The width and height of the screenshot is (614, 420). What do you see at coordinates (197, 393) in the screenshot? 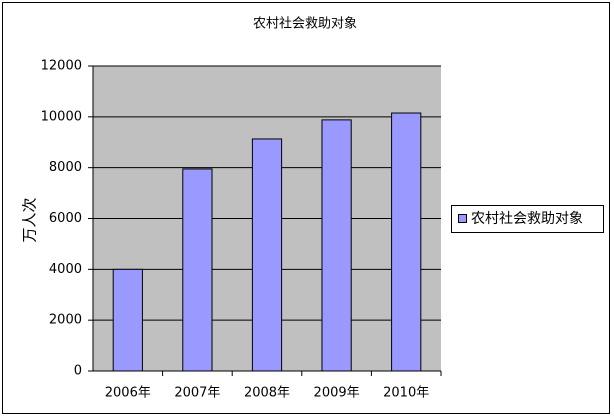
I see `x-tick-label: 2007年` at bounding box center [197, 393].